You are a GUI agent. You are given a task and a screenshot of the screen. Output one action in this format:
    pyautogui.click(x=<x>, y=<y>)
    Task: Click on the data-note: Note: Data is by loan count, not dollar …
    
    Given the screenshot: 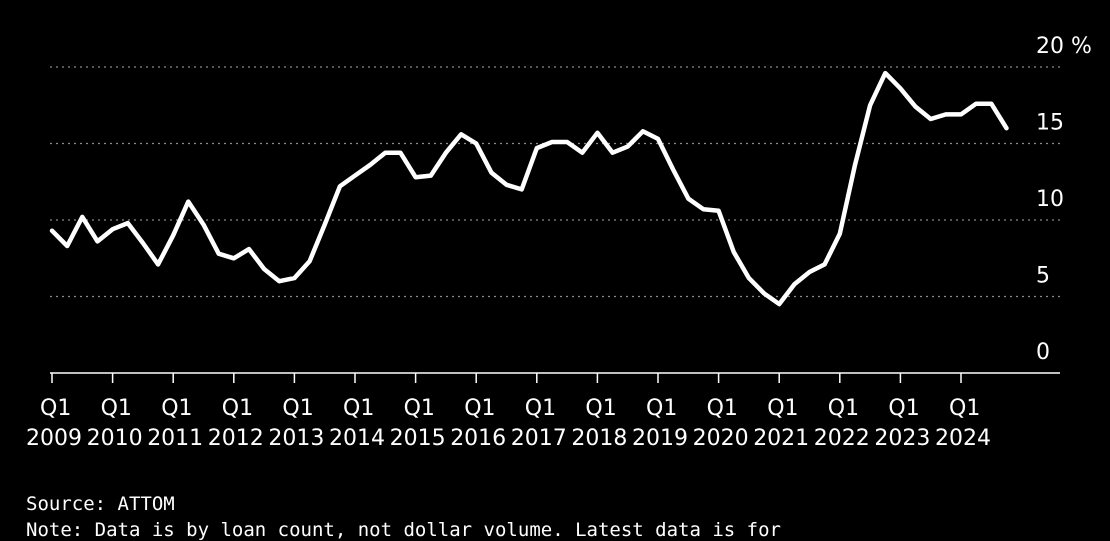 What is the action you would take?
    pyautogui.click(x=403, y=530)
    